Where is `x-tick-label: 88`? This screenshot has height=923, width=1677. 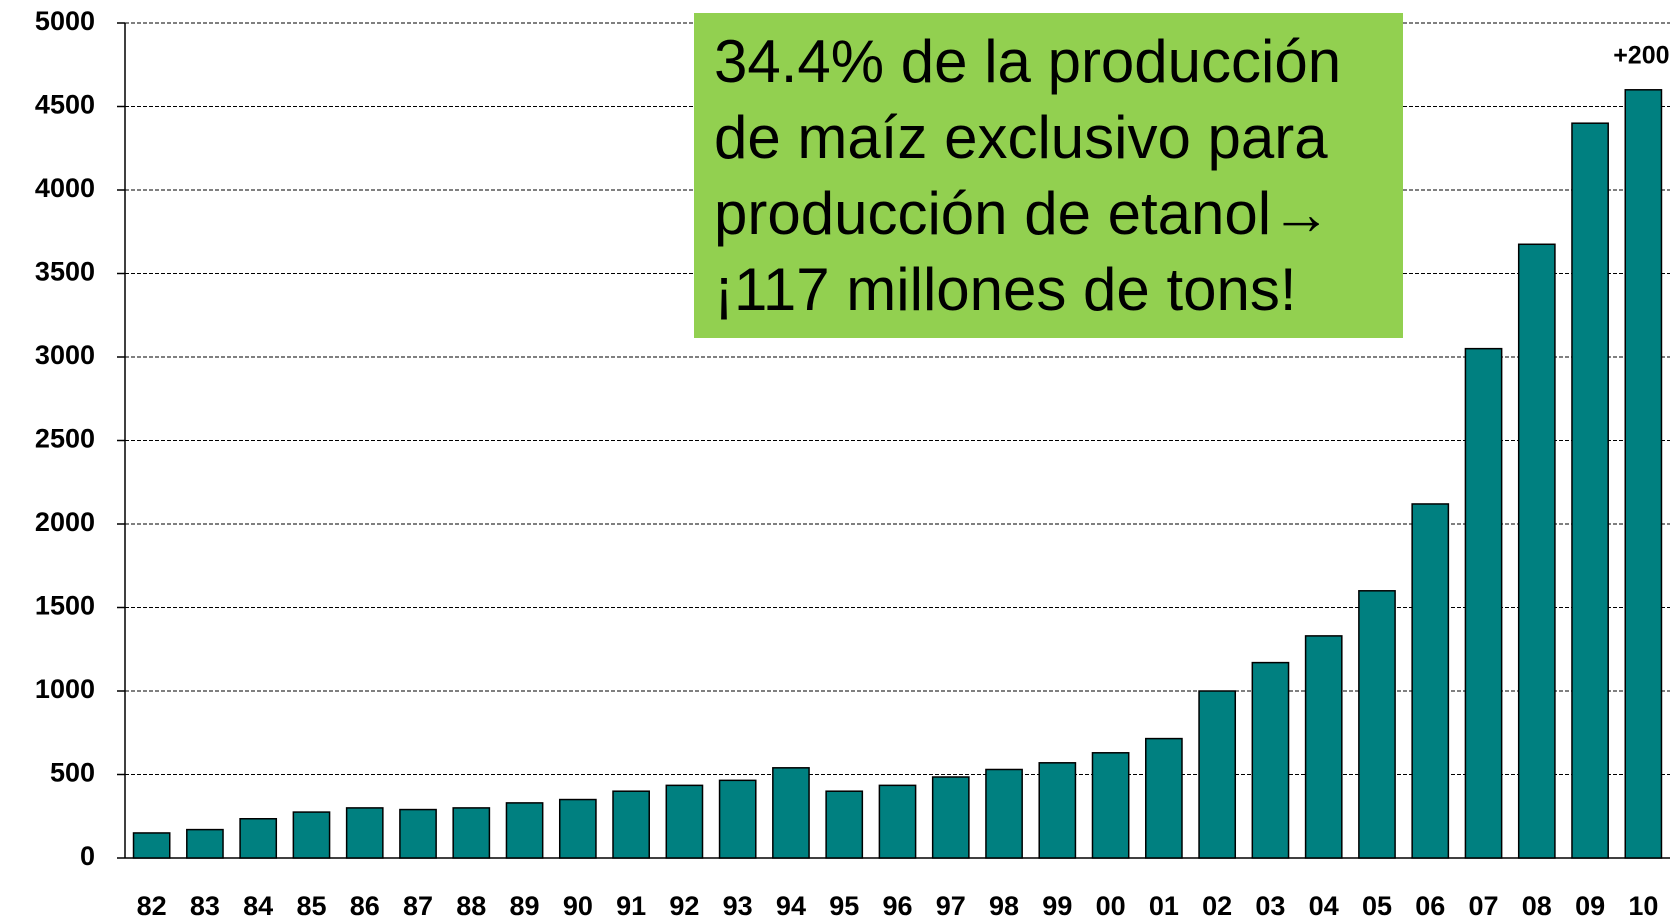
x-tick-label: 88 is located at coordinates (471, 906).